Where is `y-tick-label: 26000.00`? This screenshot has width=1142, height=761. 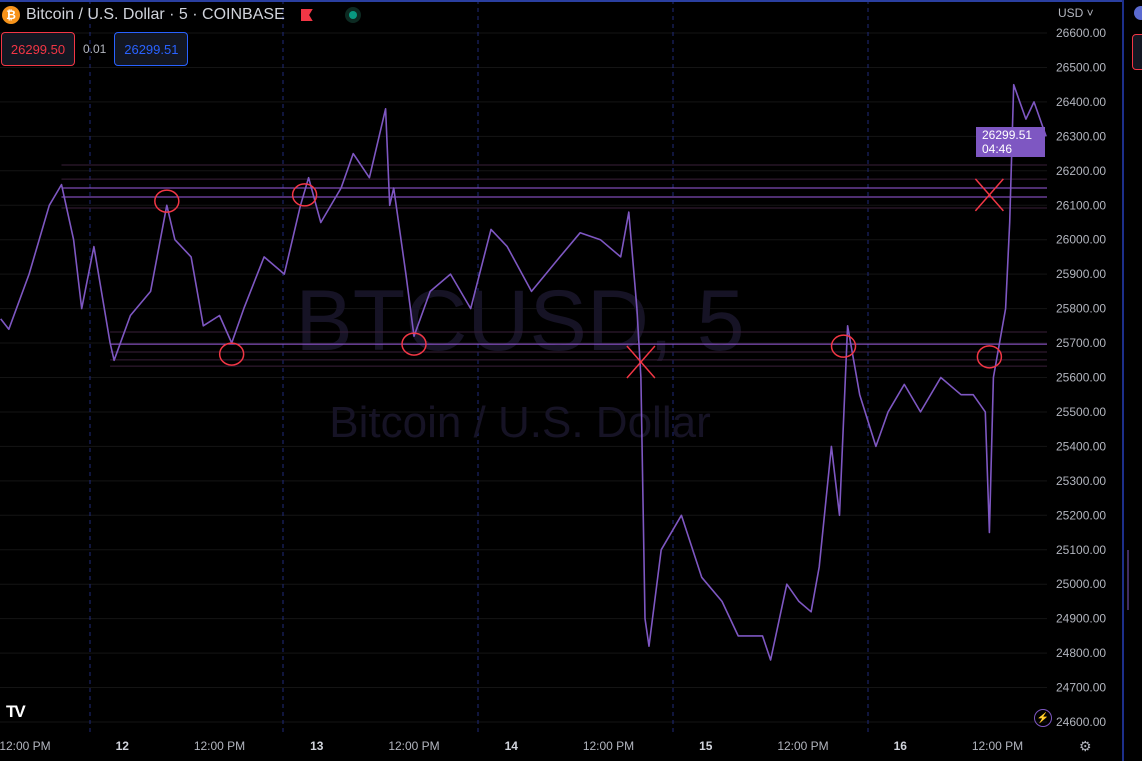 y-tick-label: 26000.00 is located at coordinates (1081, 240).